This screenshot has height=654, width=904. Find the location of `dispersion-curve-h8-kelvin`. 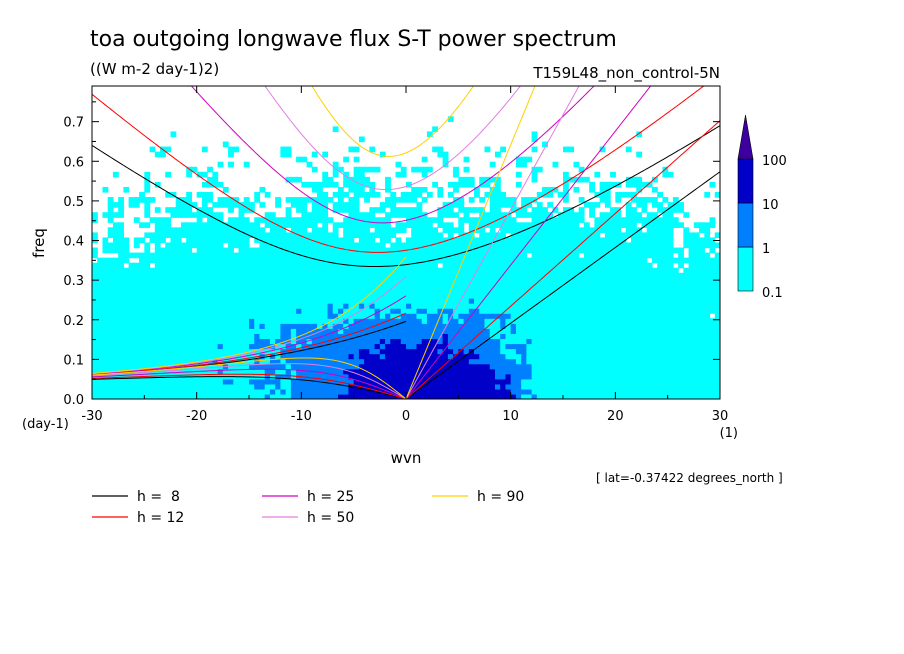

dispersion-curve-h8-kelvin is located at coordinates (562, 285).